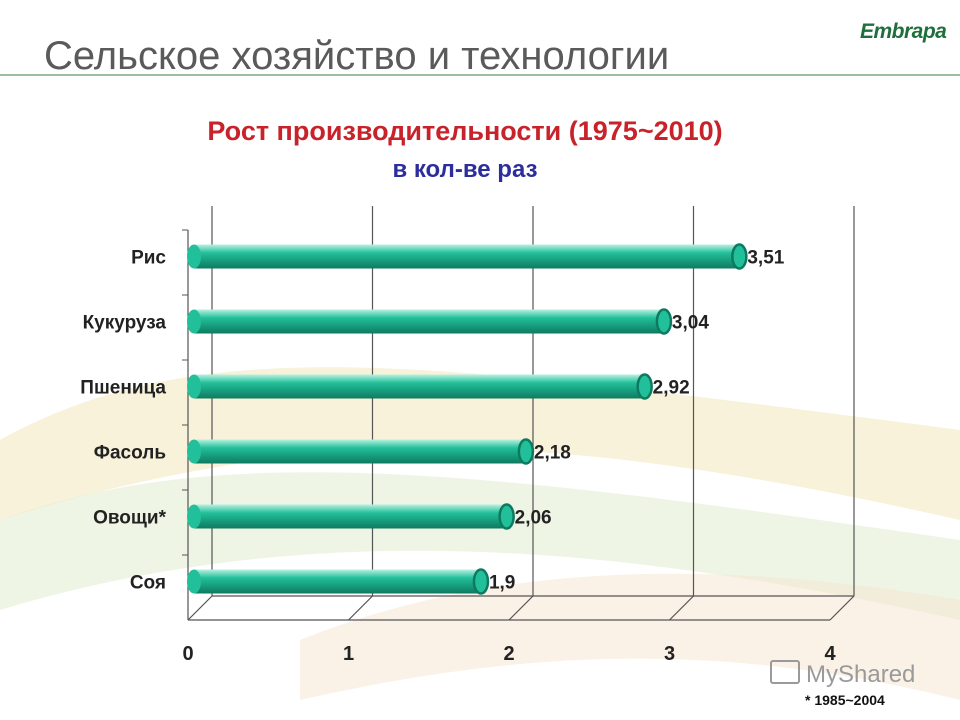 The image size is (960, 720). What do you see at coordinates (148, 258) in the screenshot?
I see `category-label: Рис` at bounding box center [148, 258].